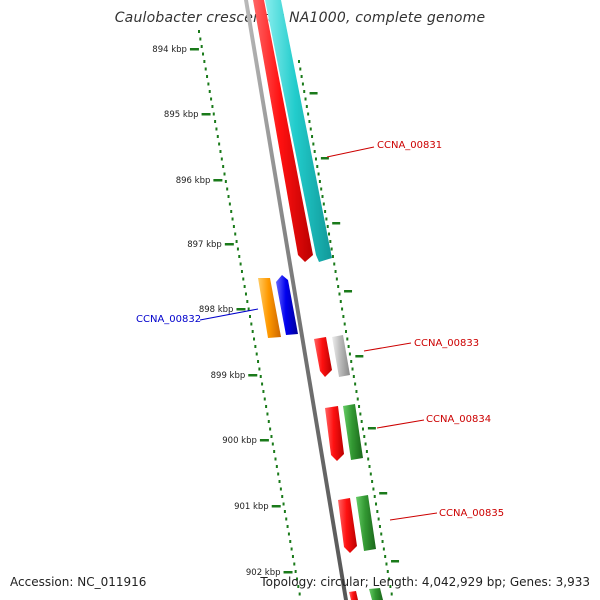 This screenshot has height=600, width=600. What do you see at coordinates (353, 595) in the screenshot?
I see `partial-feature-red` at bounding box center [353, 595].